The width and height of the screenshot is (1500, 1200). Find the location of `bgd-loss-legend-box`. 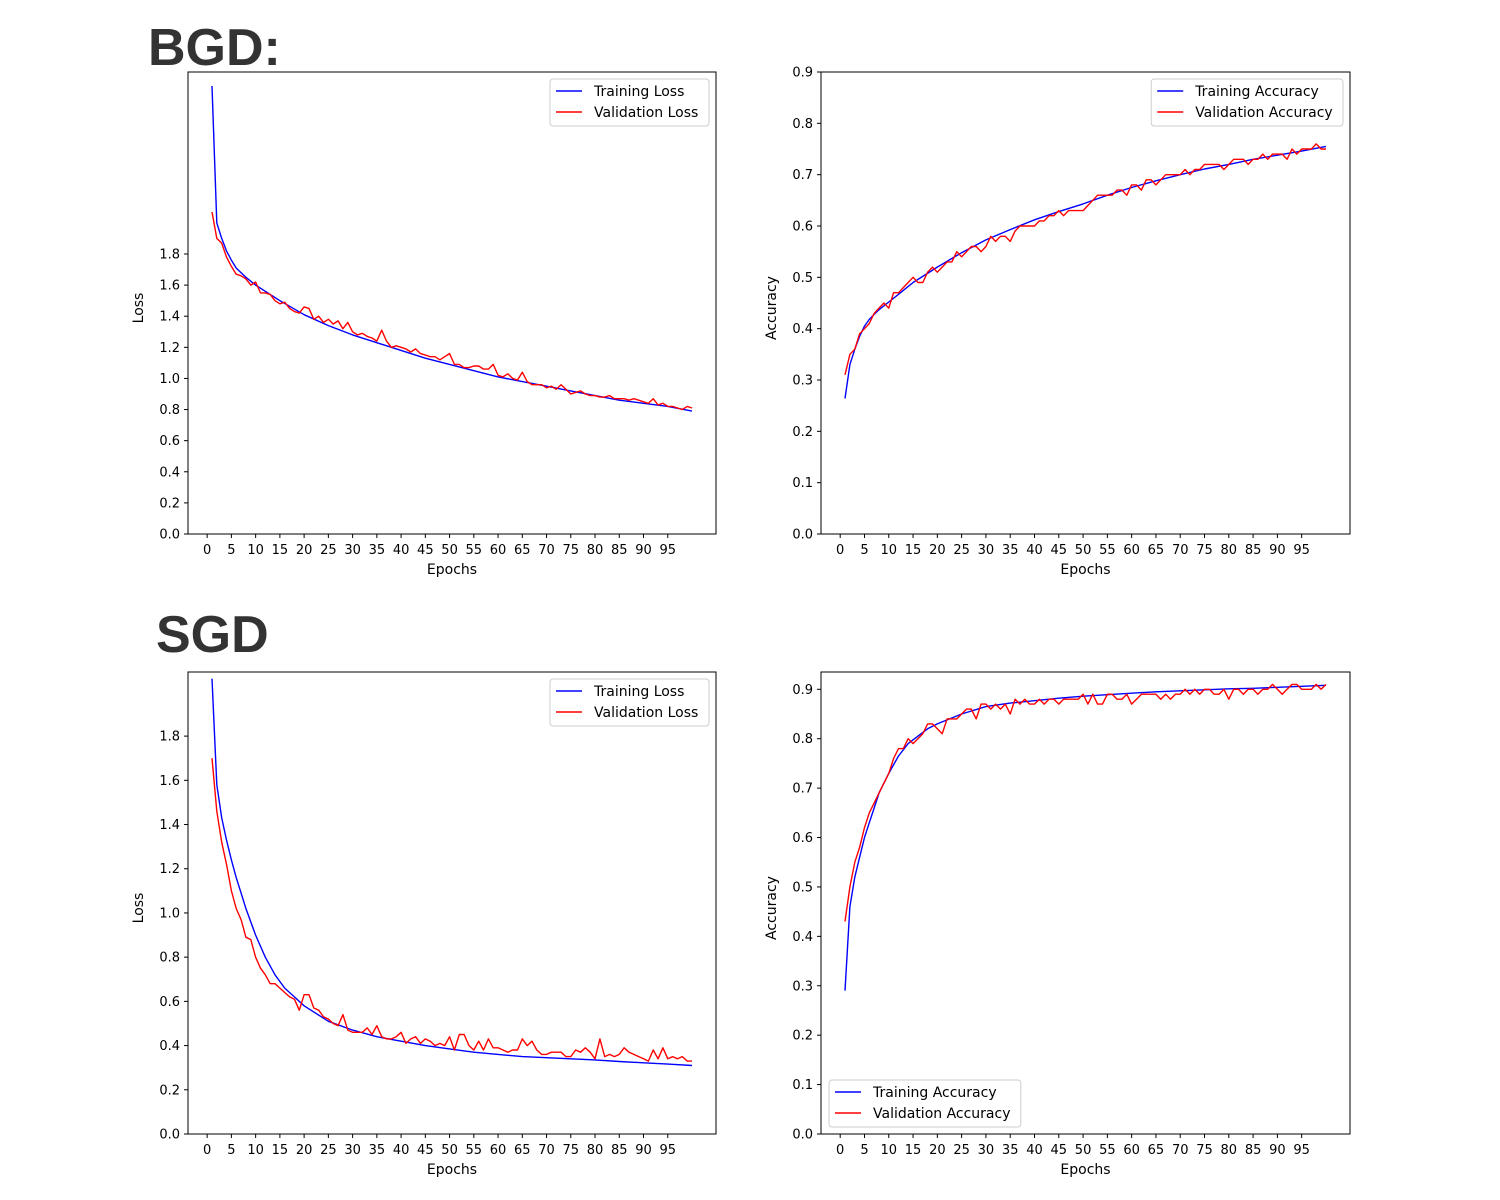

bgd-loss-legend-box is located at coordinates (629, 102).